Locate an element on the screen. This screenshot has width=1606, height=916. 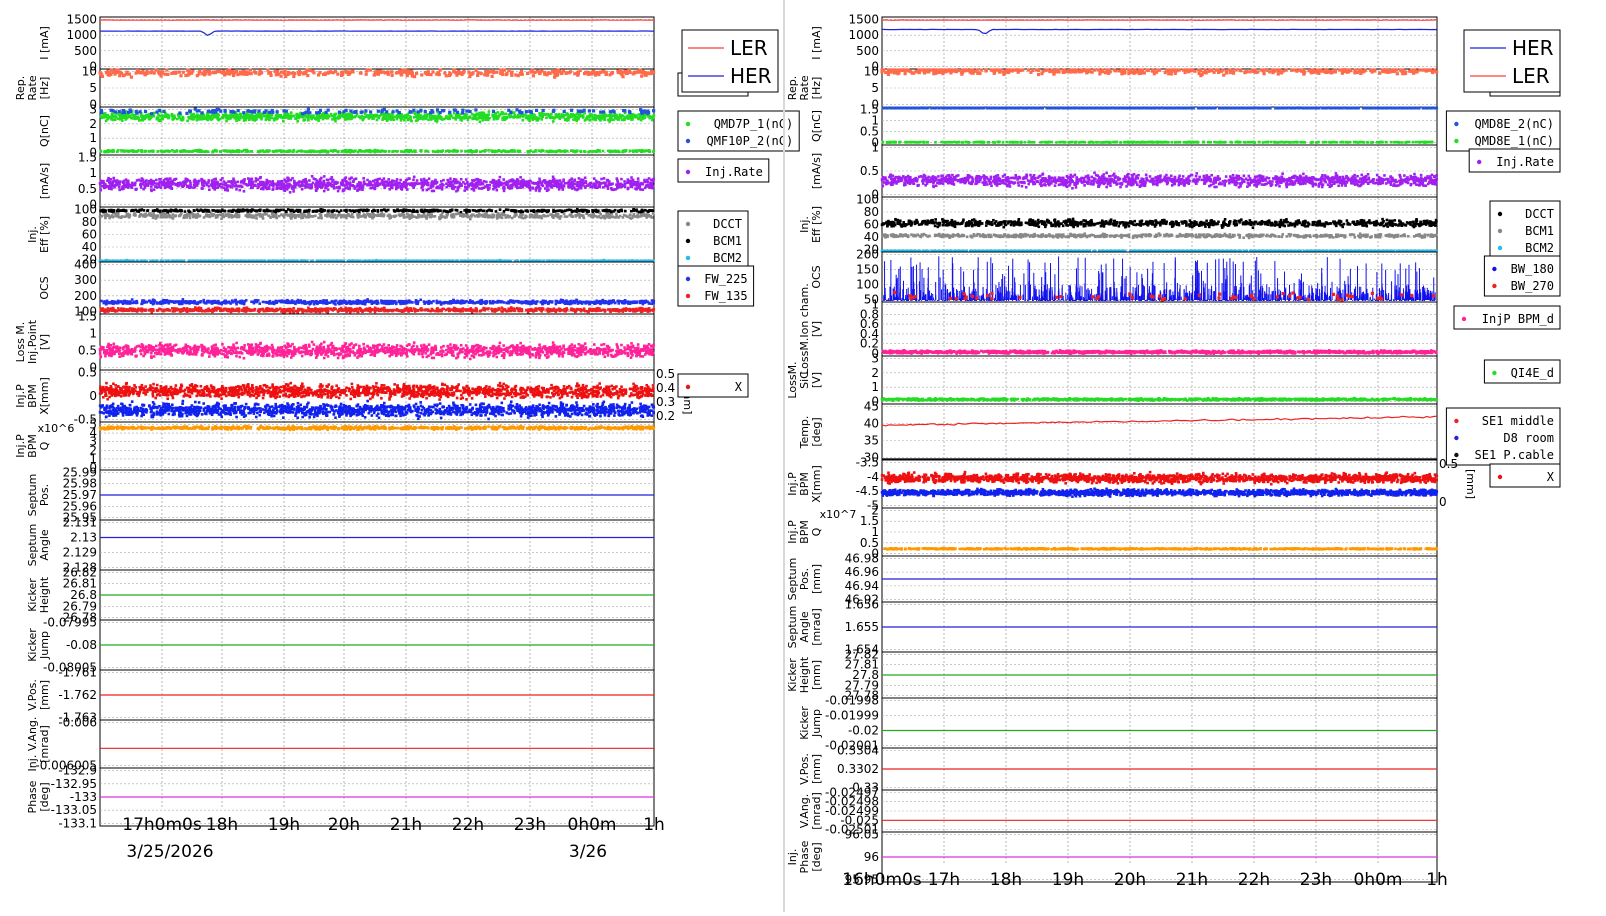
subplot-2: 0123Q[nC]QMD7P_1(nC)QMF10P_2(nC) is located at coordinates (418, 130).